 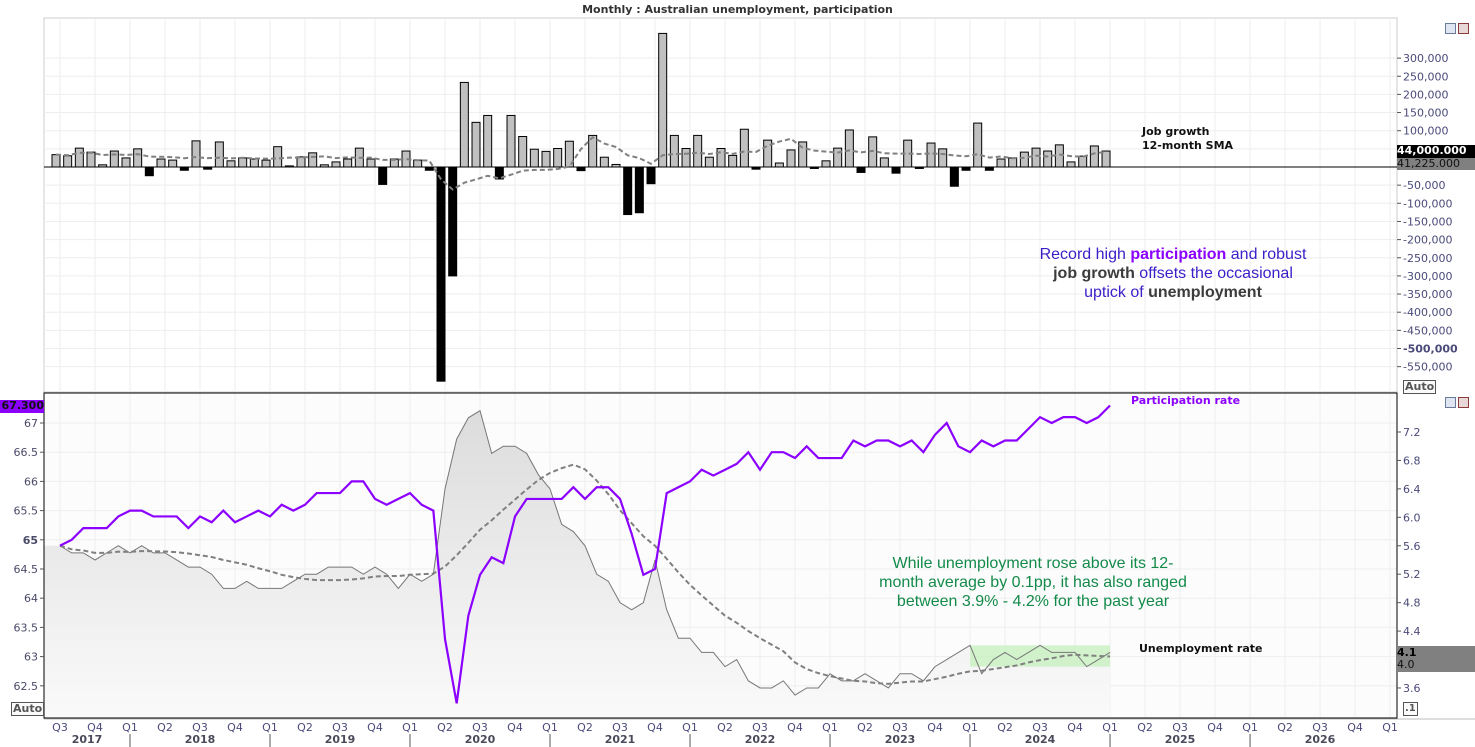 What do you see at coordinates (1426, 58) in the screenshot?
I see `y-tick-label: 300,000` at bounding box center [1426, 58].